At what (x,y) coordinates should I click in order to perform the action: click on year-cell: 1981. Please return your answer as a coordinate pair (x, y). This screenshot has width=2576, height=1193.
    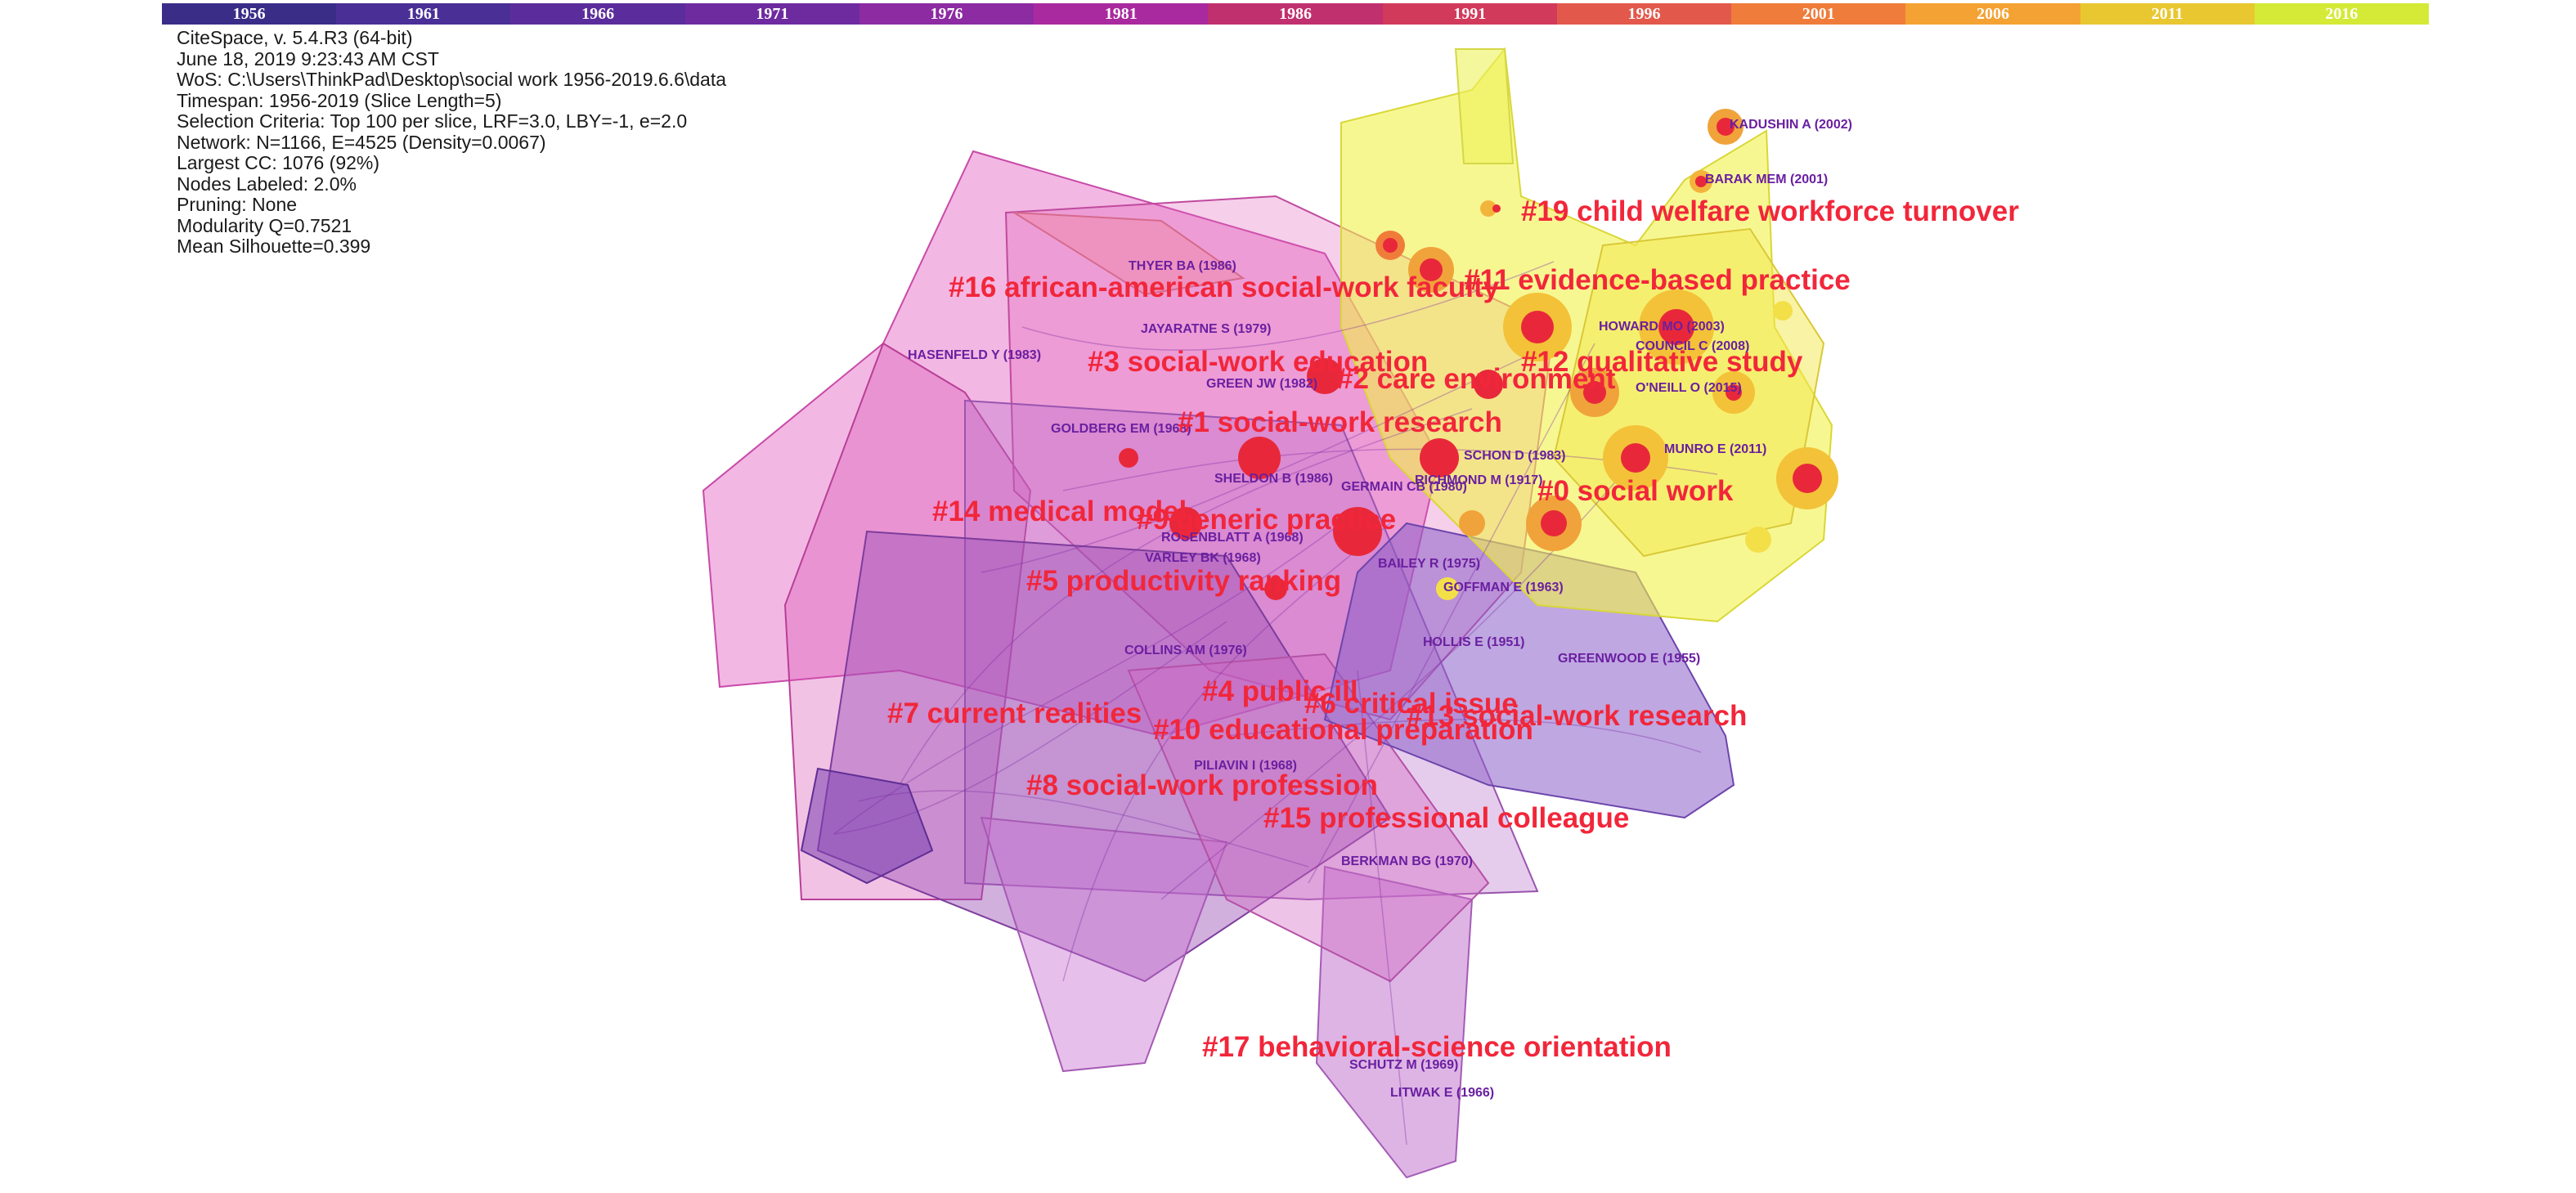
    Looking at the image, I should click on (1121, 14).